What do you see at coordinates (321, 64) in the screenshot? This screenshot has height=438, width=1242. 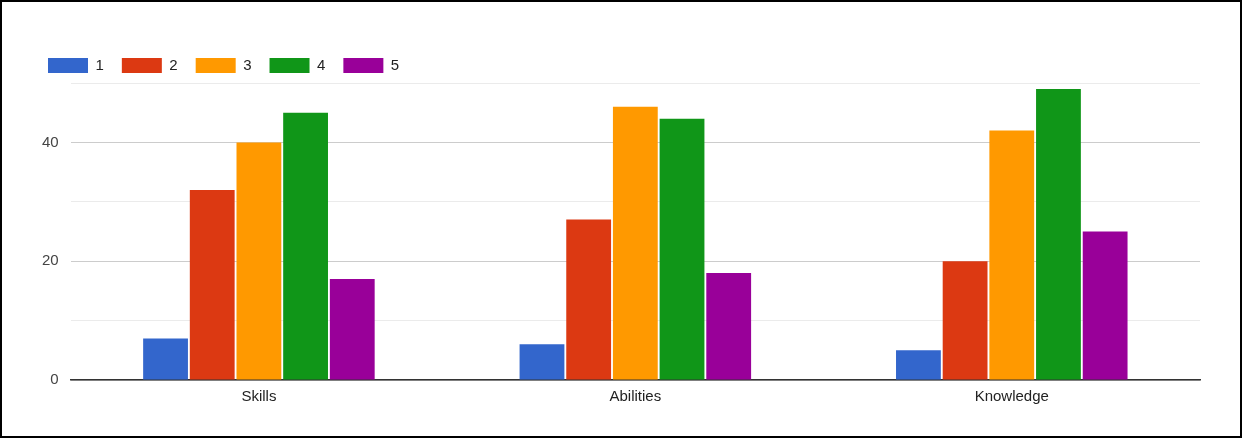 I see `legend-label: 4` at bounding box center [321, 64].